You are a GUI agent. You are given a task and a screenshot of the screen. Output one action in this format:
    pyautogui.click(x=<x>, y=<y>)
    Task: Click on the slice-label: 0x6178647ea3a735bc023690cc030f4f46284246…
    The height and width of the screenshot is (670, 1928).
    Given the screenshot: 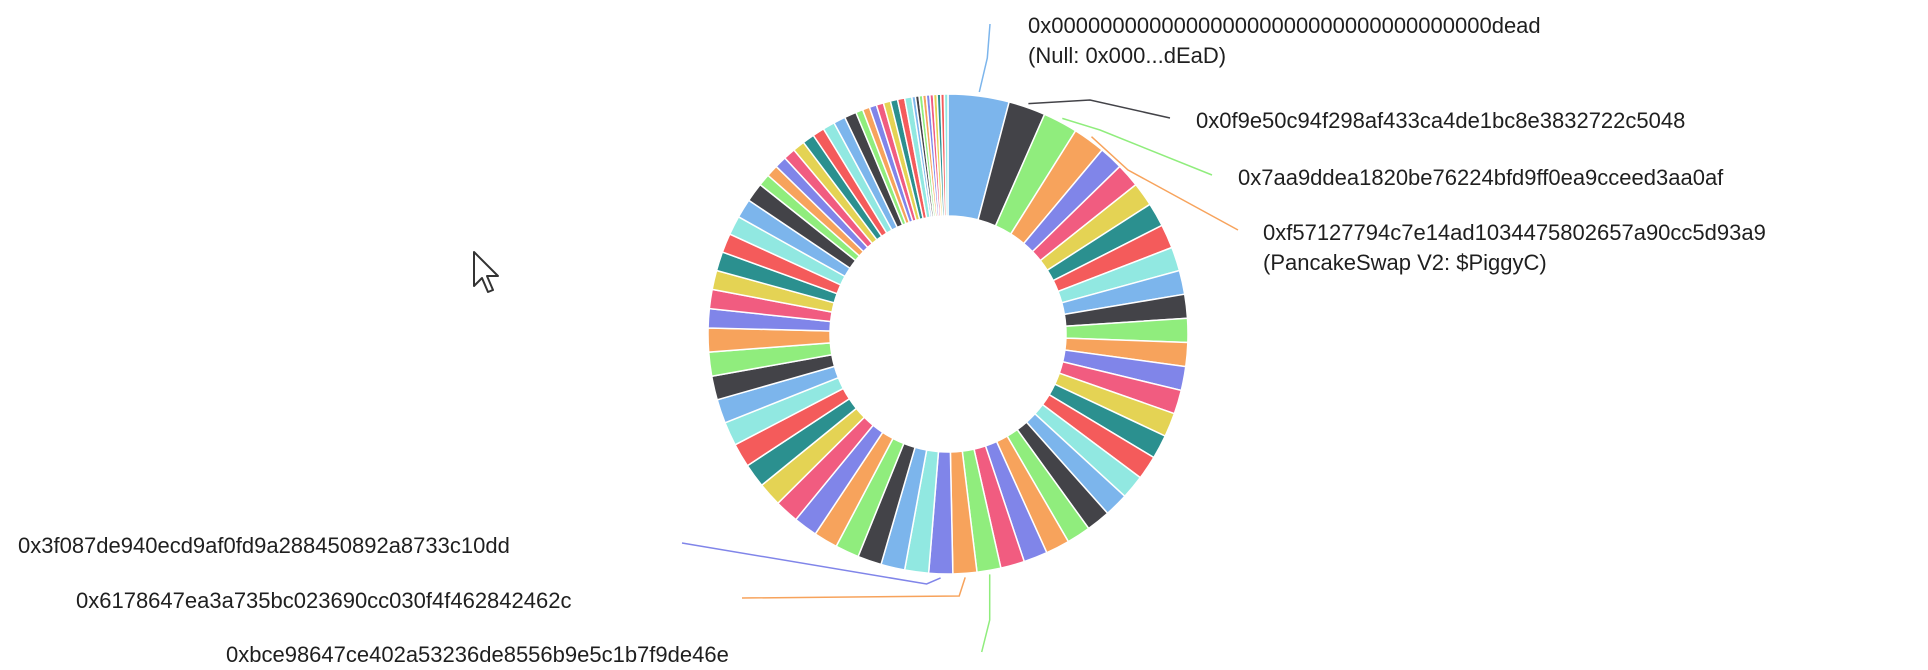 What is the action you would take?
    pyautogui.click(x=323, y=600)
    